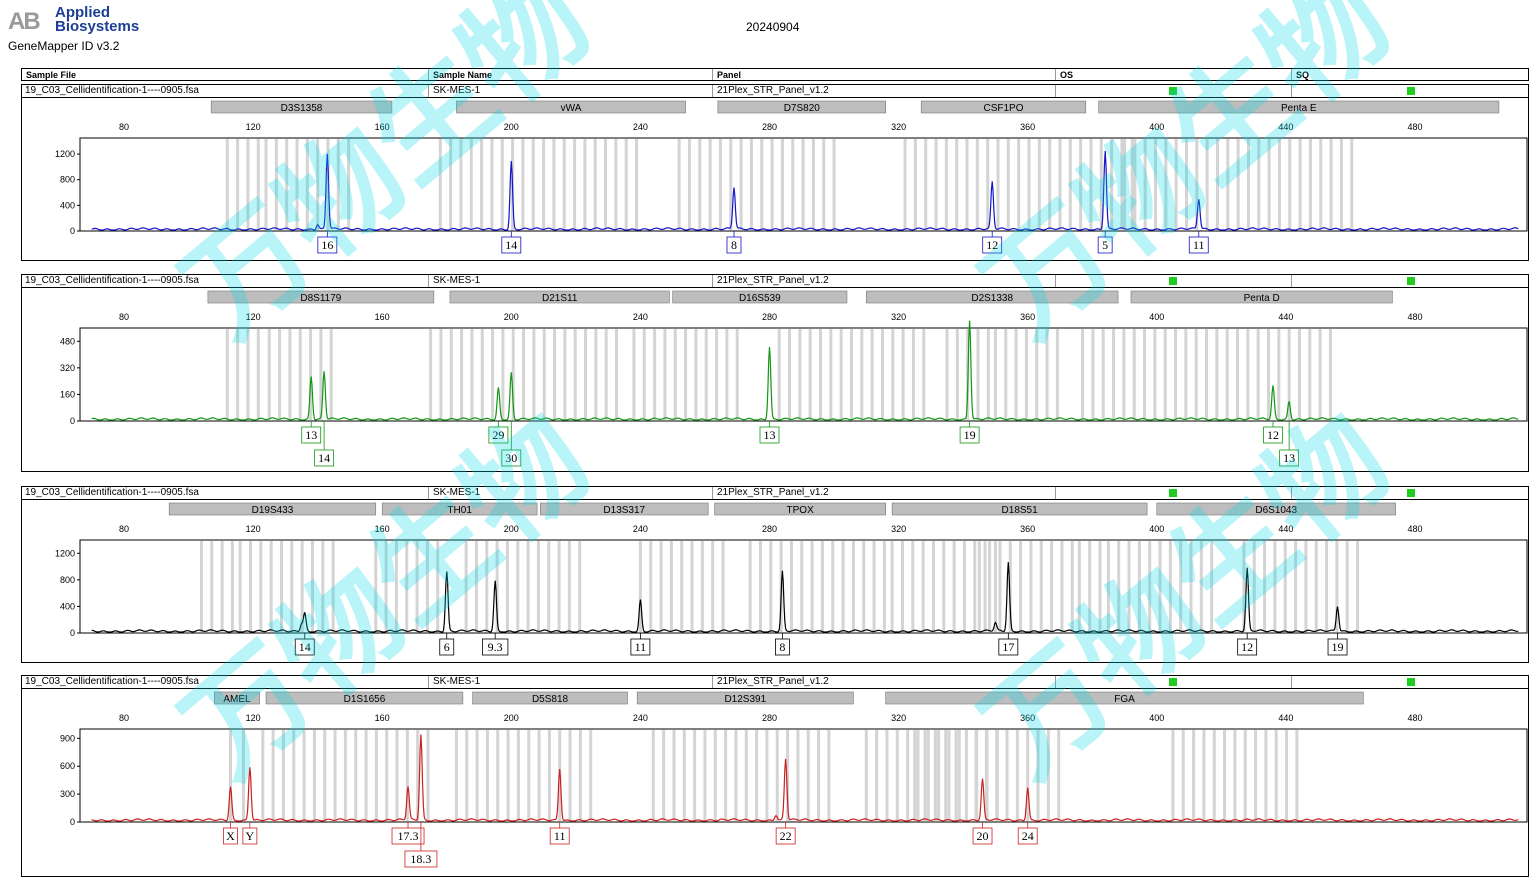 This screenshot has width=1535, height=882. I want to click on y-tick-label: 160, so click(67, 394).